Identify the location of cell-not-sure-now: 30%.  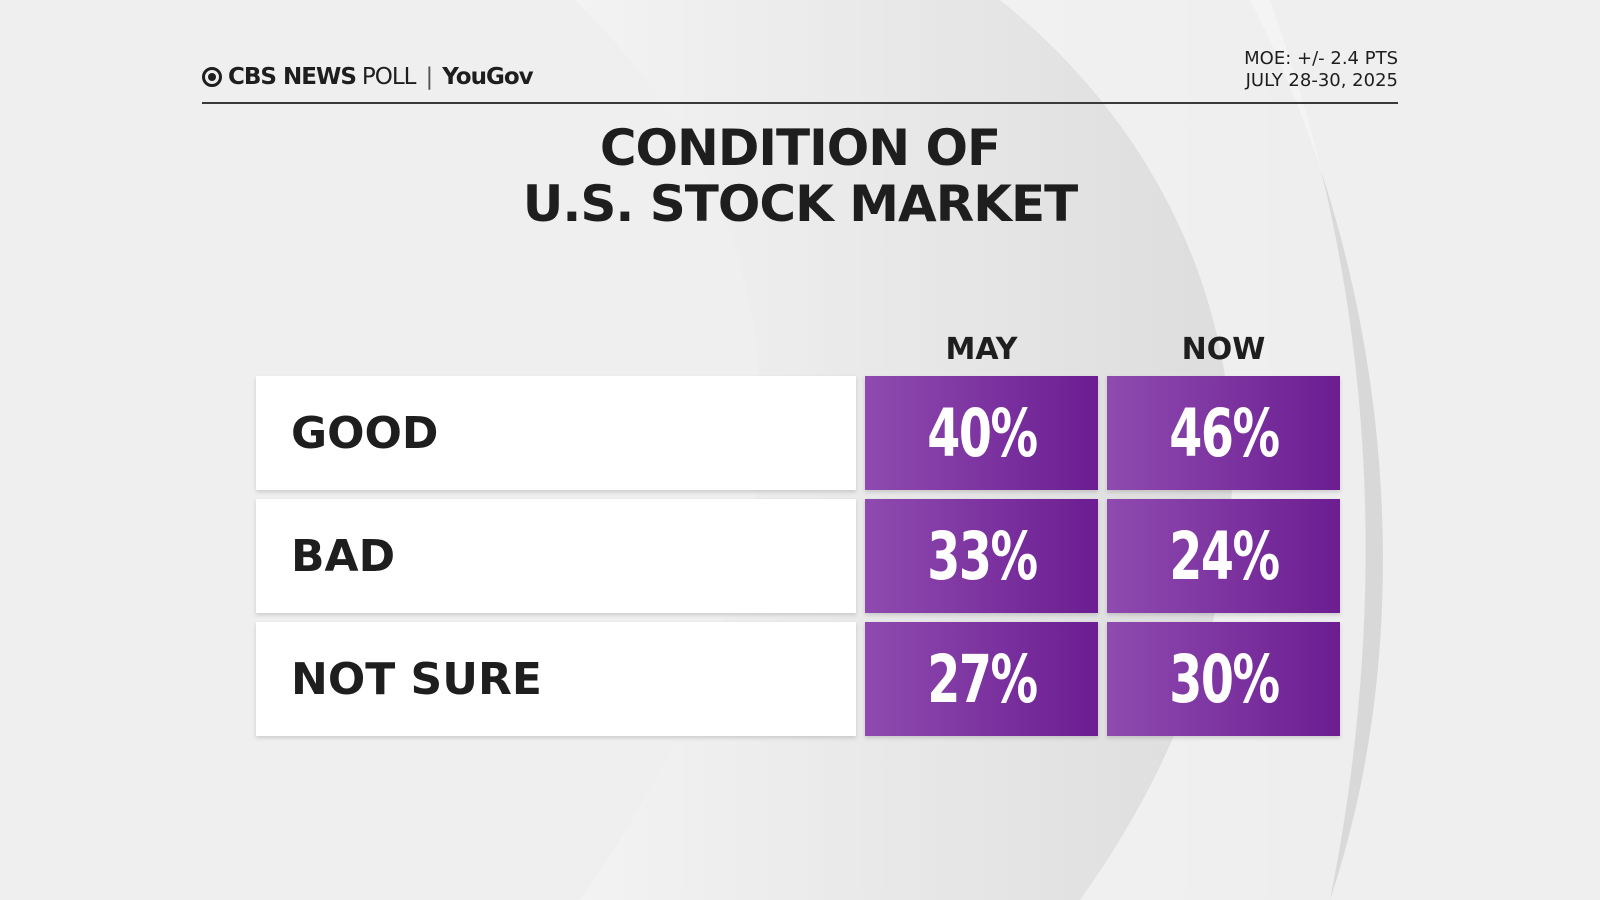
(1223, 679).